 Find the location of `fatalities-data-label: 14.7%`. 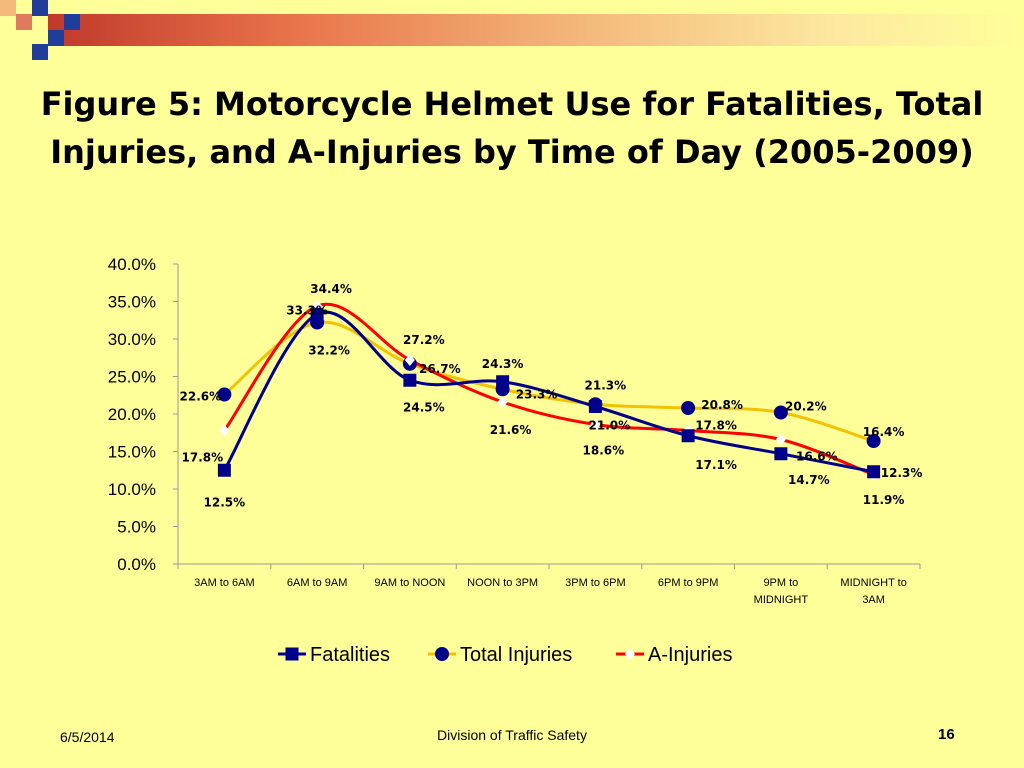

fatalities-data-label: 14.7% is located at coordinates (809, 480).